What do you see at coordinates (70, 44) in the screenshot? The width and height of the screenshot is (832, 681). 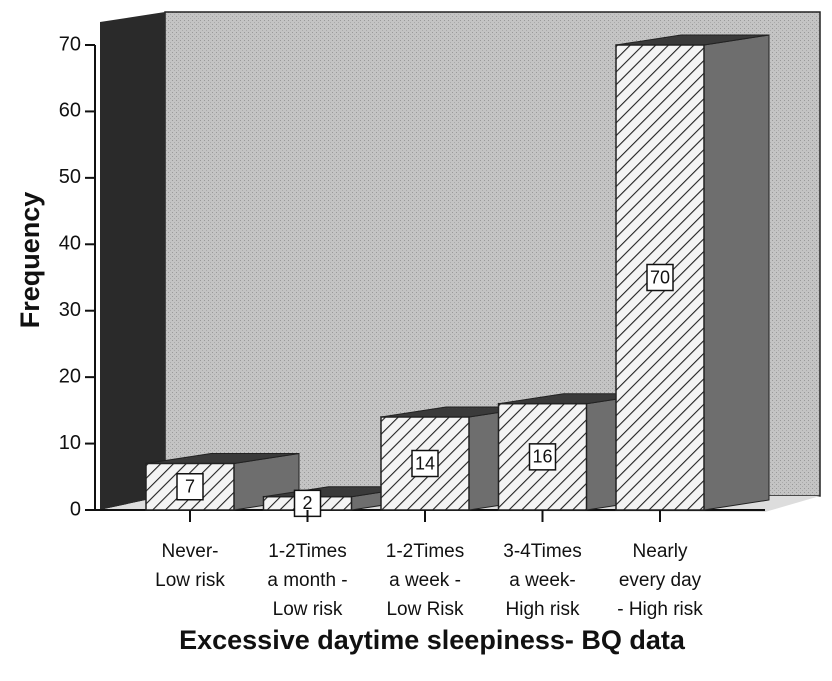 I see `y-tick-label: 70` at bounding box center [70, 44].